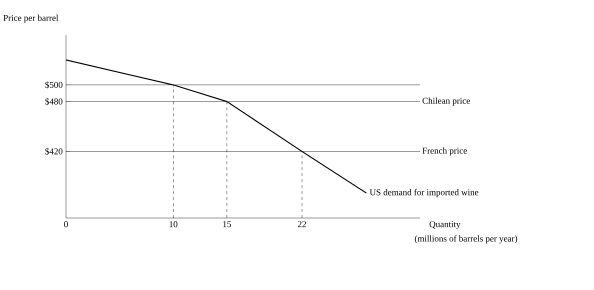  Describe the element at coordinates (302, 224) in the screenshot. I see `x-tick-label: 22` at that location.